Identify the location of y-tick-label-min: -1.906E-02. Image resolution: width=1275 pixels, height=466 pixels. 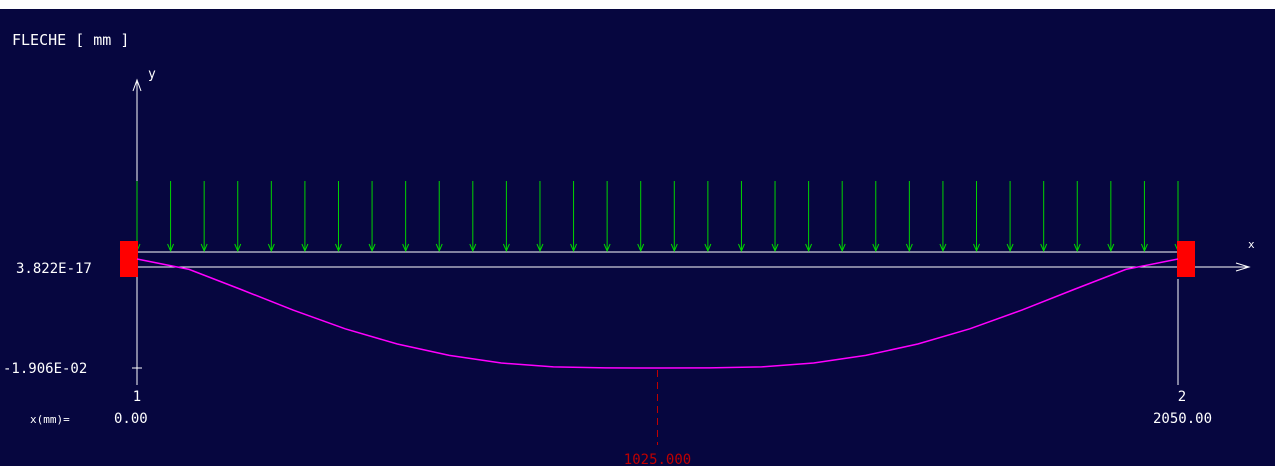
(45, 369).